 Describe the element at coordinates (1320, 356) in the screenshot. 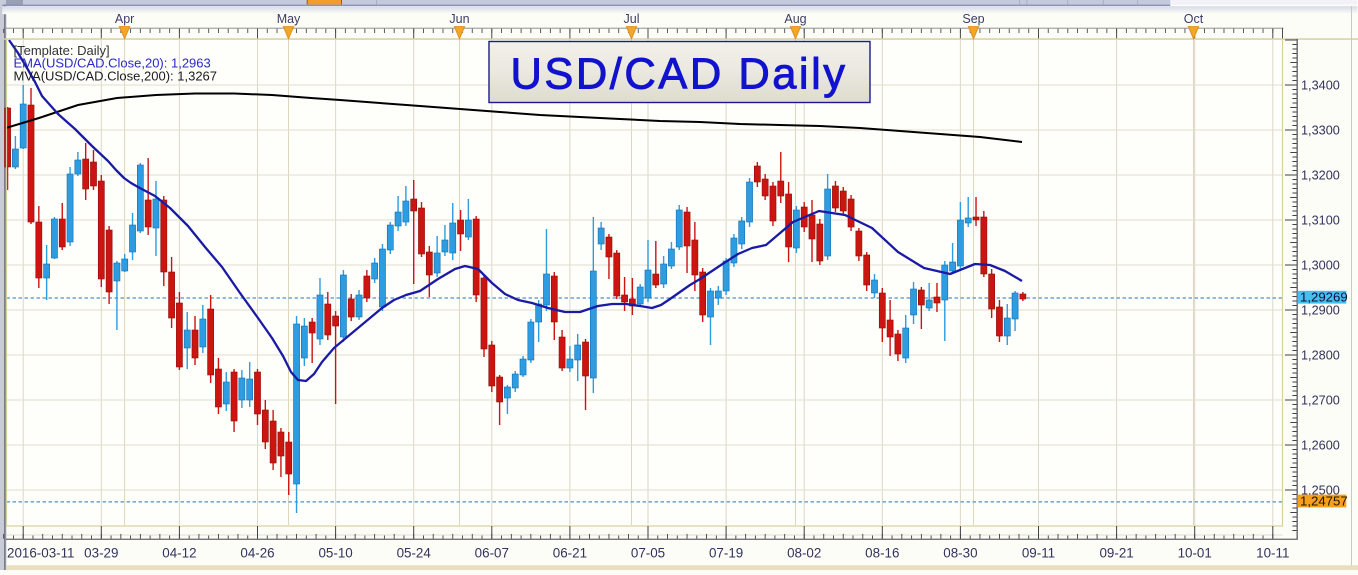

I see `svg-text: 1,2800` at that location.